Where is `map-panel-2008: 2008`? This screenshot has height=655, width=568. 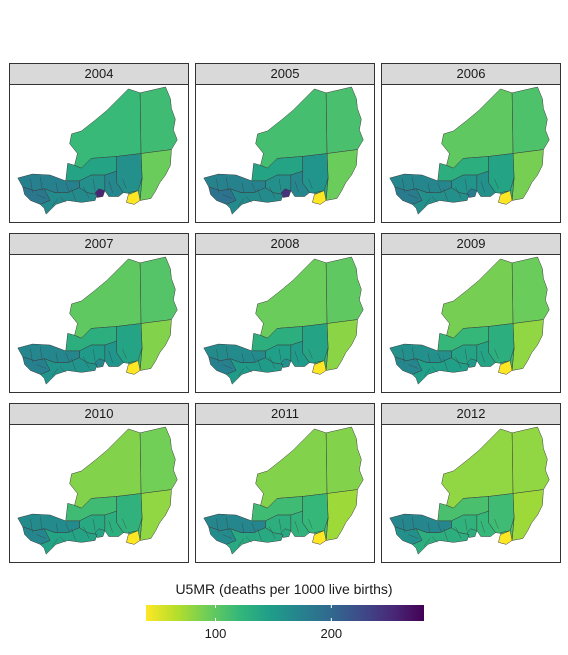 map-panel-2008: 2008 is located at coordinates (285, 313).